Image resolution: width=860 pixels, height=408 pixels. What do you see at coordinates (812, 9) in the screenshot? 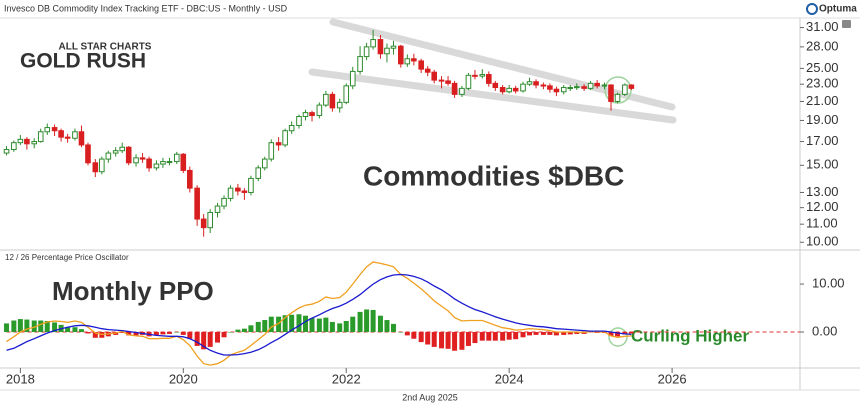
I see `vendor-icon` at bounding box center [812, 9].